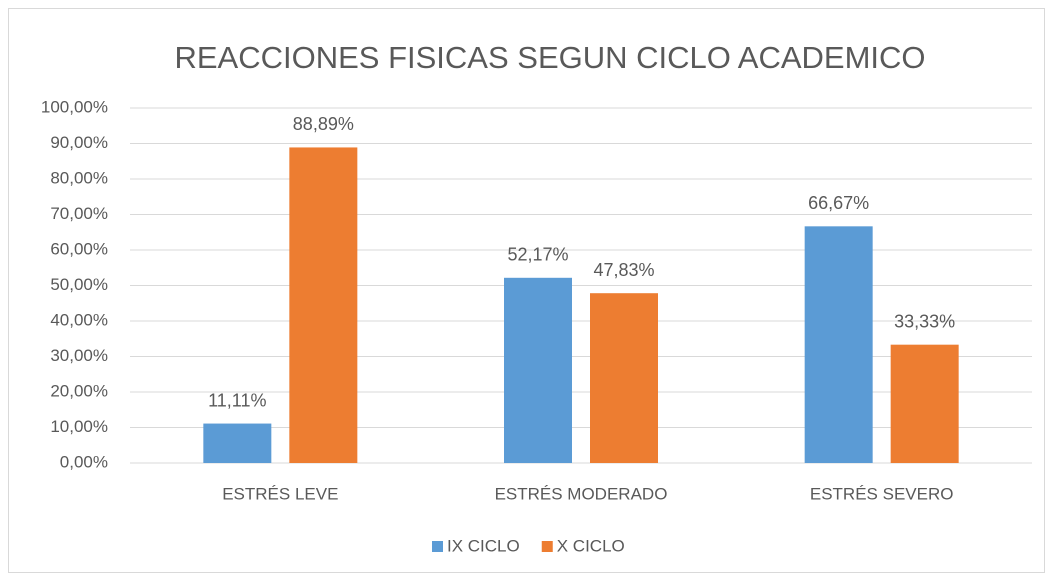  Describe the element at coordinates (79, 319) in the screenshot. I see `y-tick-label: 40,00%` at that location.